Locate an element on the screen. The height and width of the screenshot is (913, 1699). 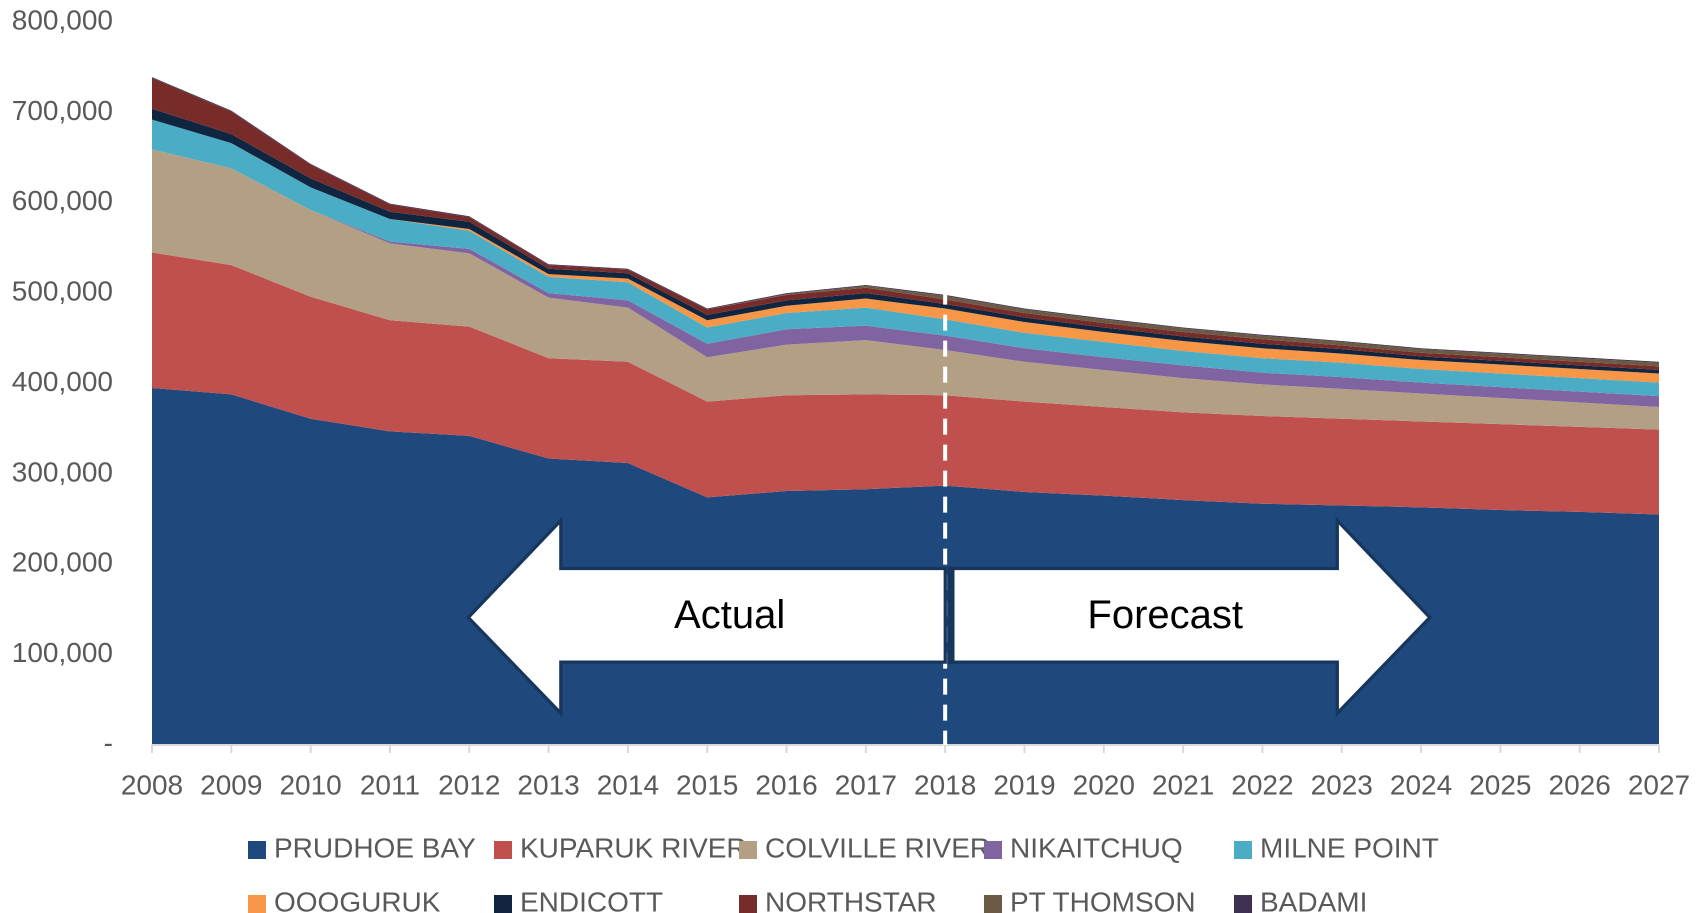
arrow-left is located at coordinates (706, 617).